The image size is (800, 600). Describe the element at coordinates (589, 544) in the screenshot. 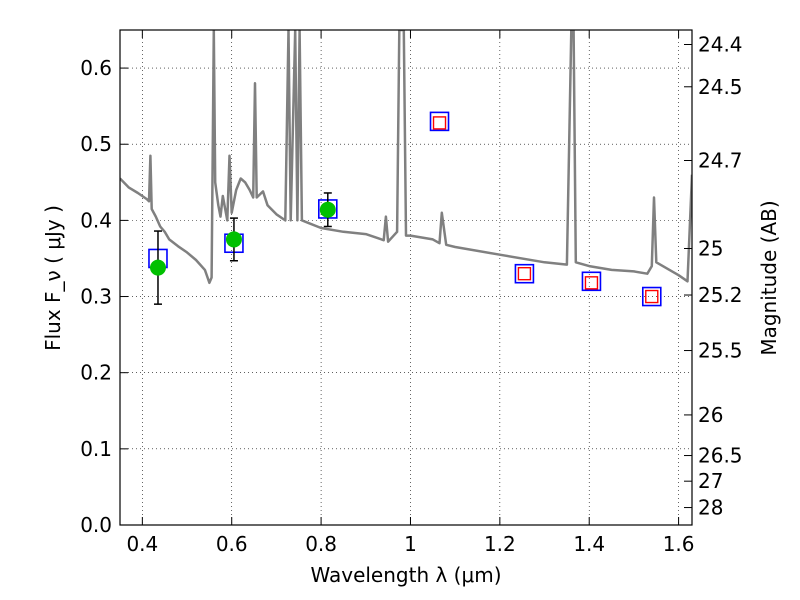

I see `x-tick-label: 1.4` at that location.